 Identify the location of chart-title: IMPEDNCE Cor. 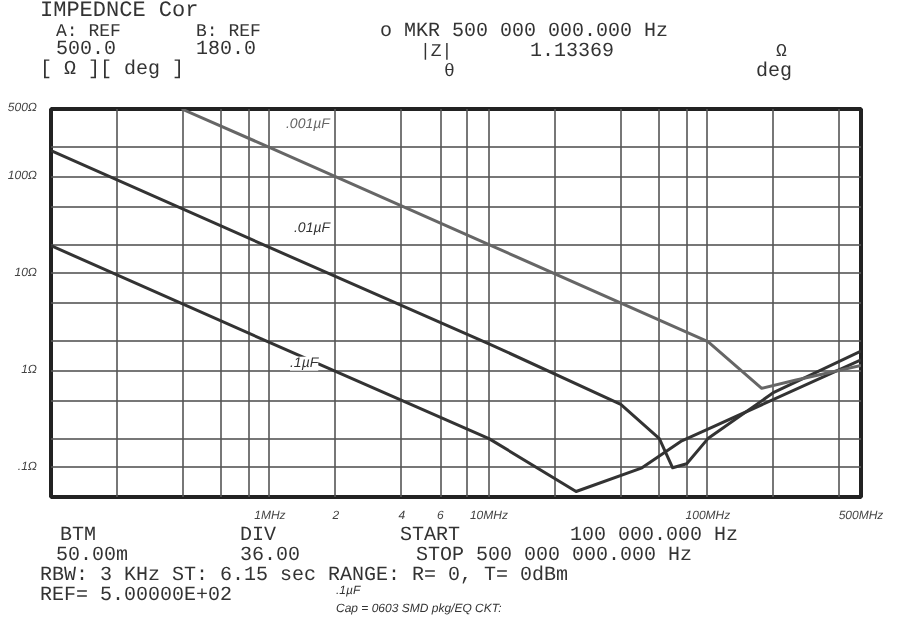
(119, 12).